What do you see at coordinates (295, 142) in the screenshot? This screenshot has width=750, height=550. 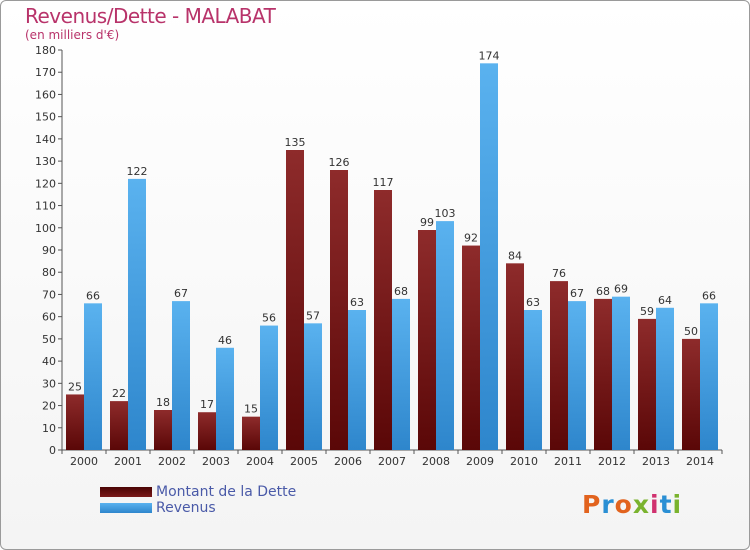 I see `data-label-dette-2005: 135` at bounding box center [295, 142].